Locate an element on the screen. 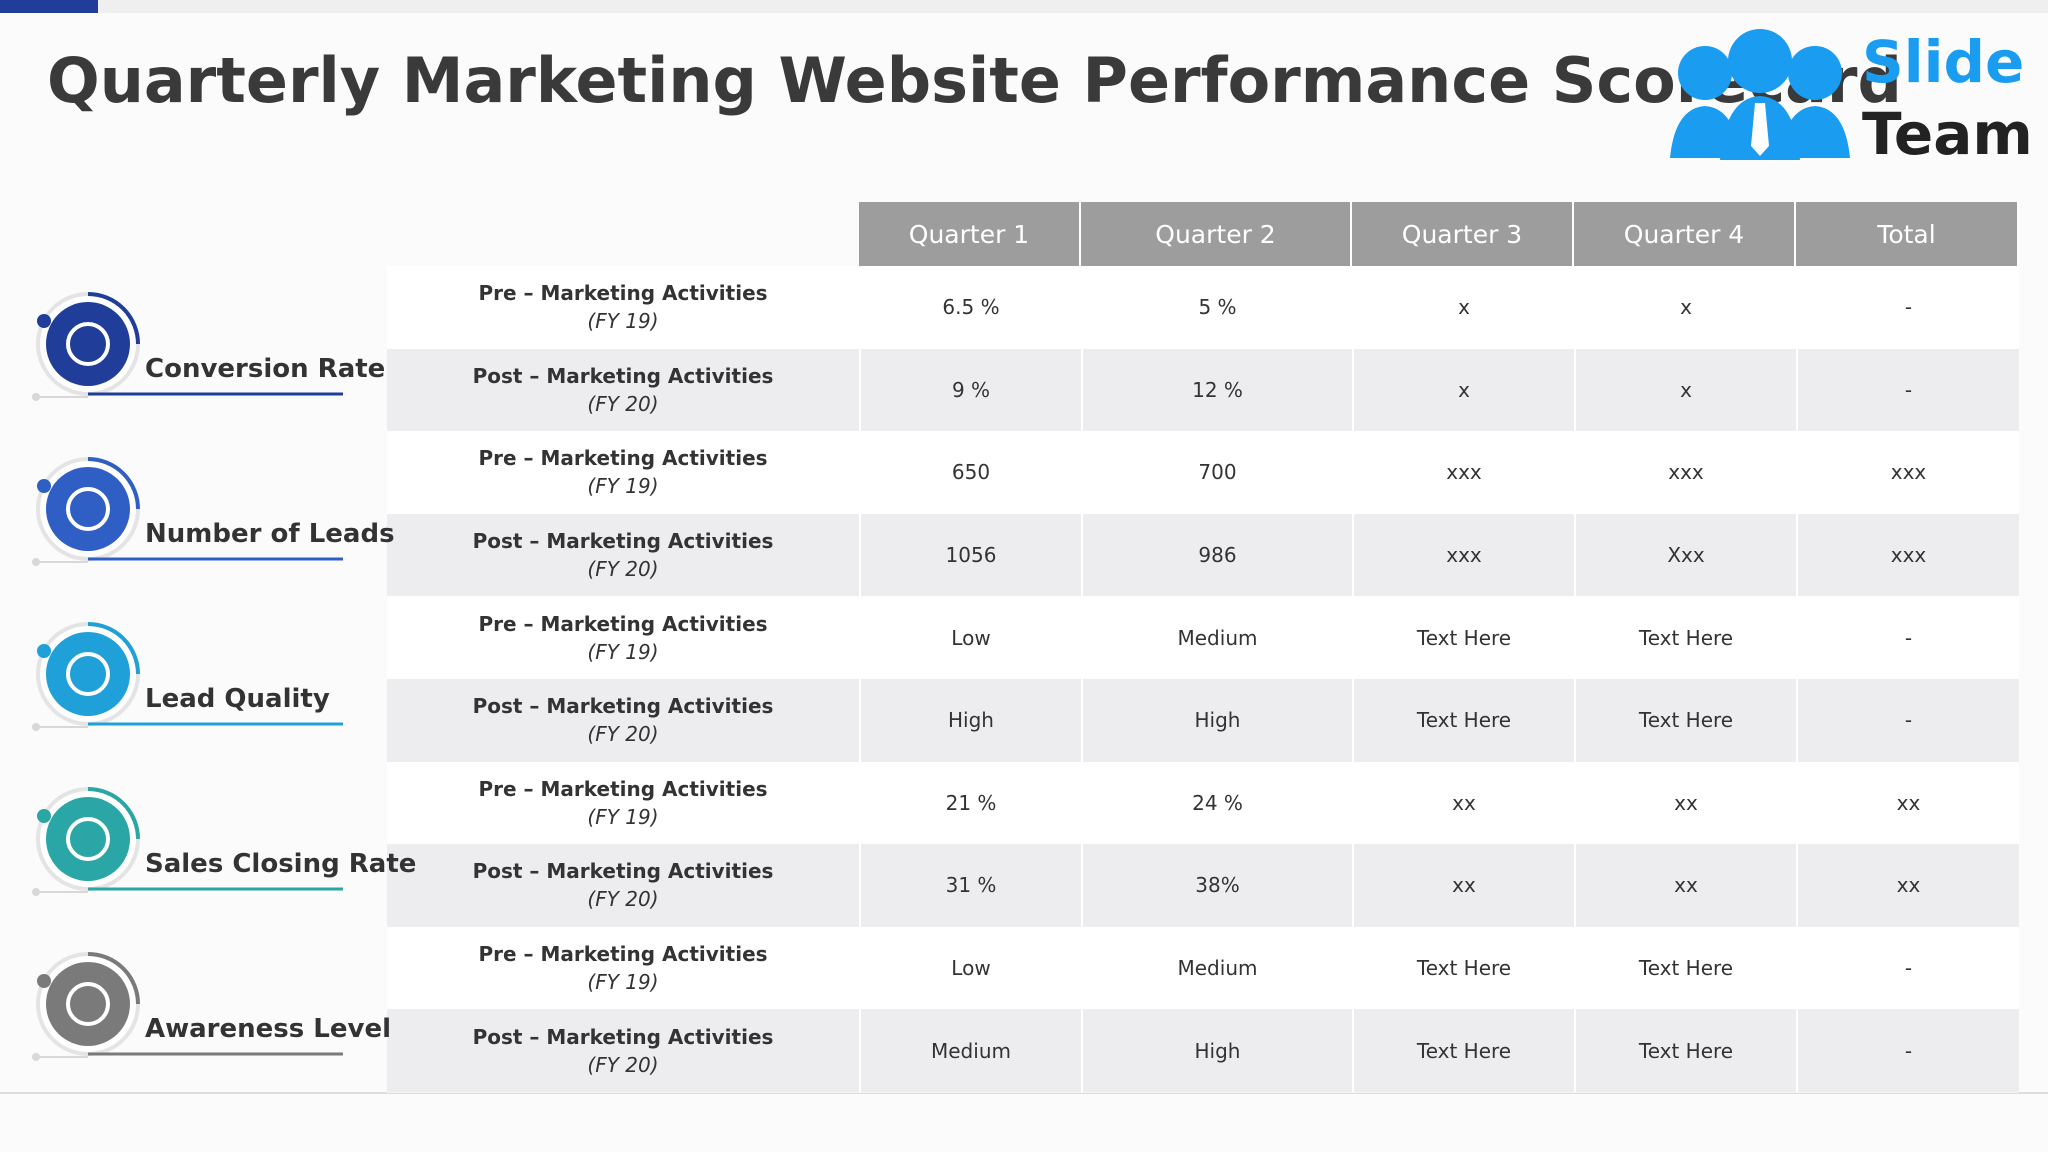  metric-label: Awareness Level is located at coordinates (268, 1029).